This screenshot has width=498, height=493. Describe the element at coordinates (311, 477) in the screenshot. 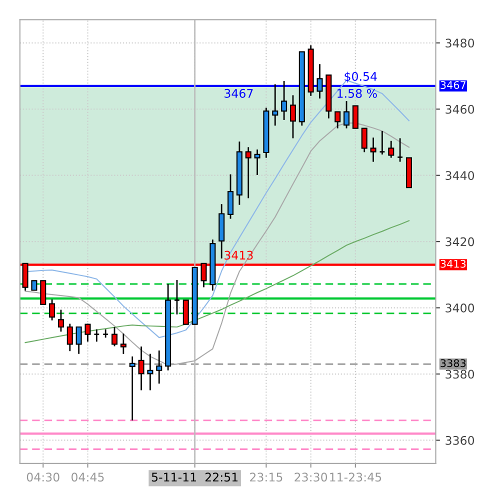

I see `x-tick-label: 23:30` at that location.